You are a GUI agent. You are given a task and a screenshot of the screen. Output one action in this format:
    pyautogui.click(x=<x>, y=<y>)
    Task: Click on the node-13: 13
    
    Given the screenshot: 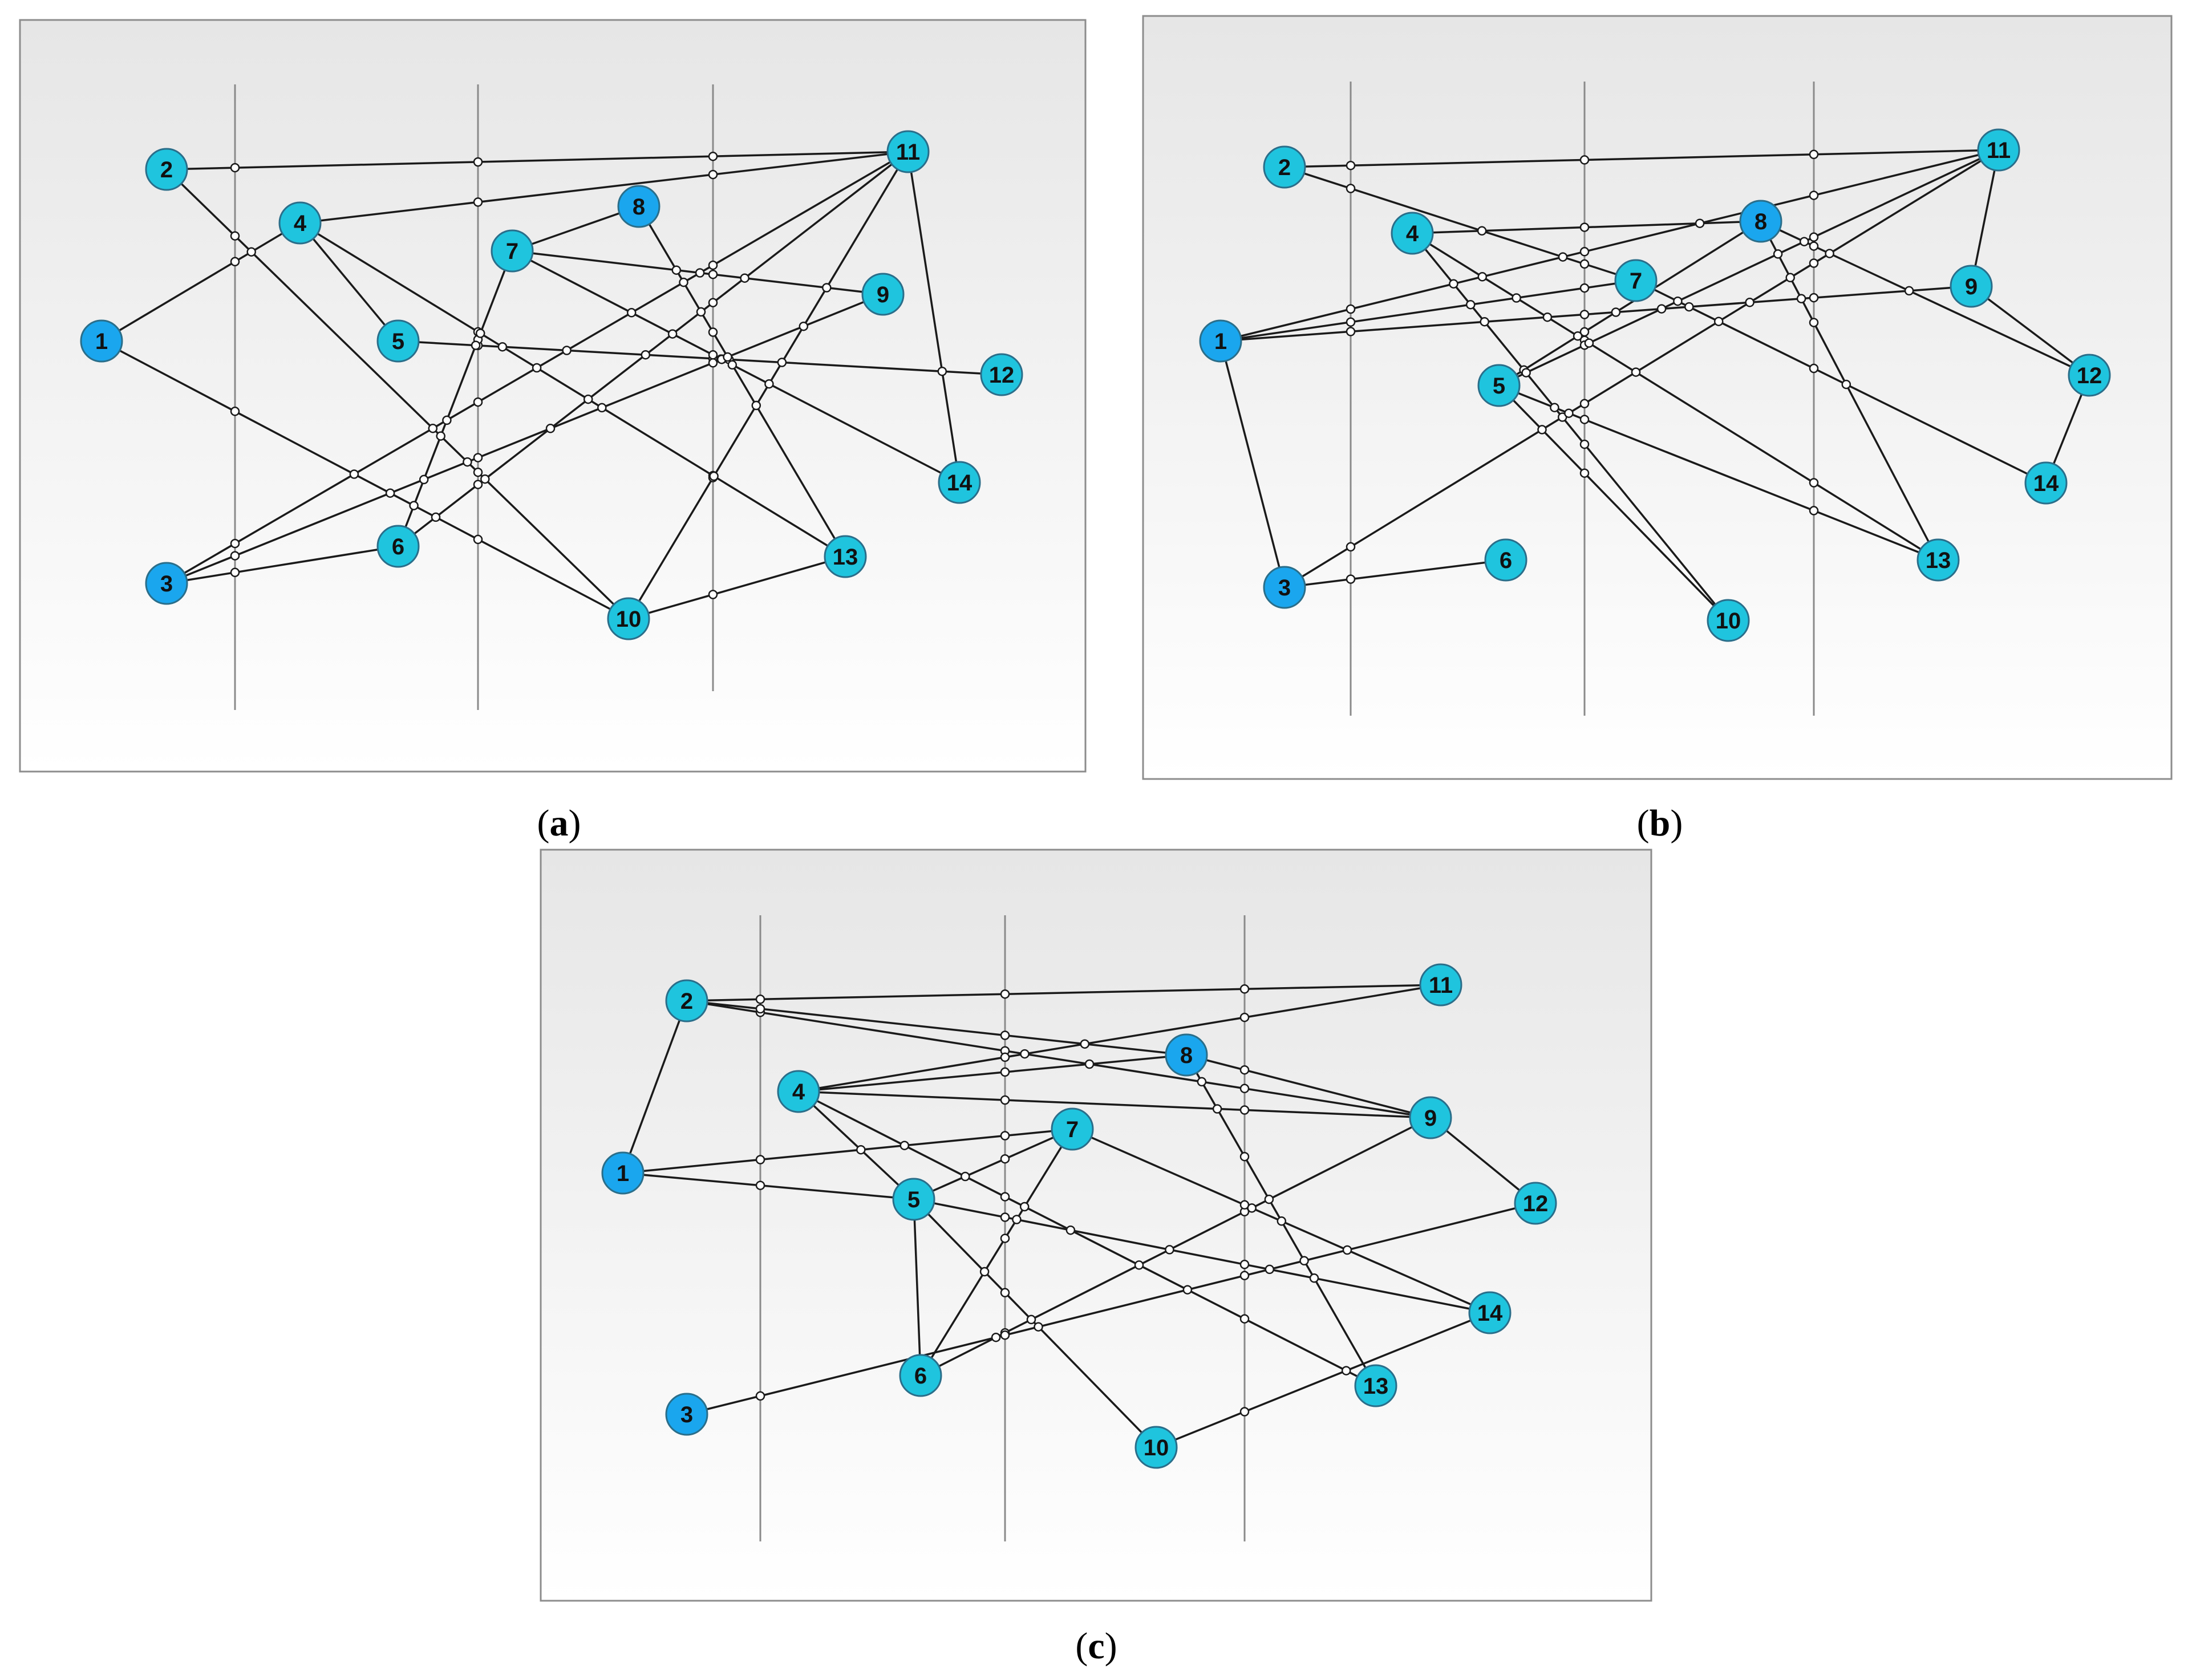 What is the action you would take?
    pyautogui.click(x=1938, y=560)
    